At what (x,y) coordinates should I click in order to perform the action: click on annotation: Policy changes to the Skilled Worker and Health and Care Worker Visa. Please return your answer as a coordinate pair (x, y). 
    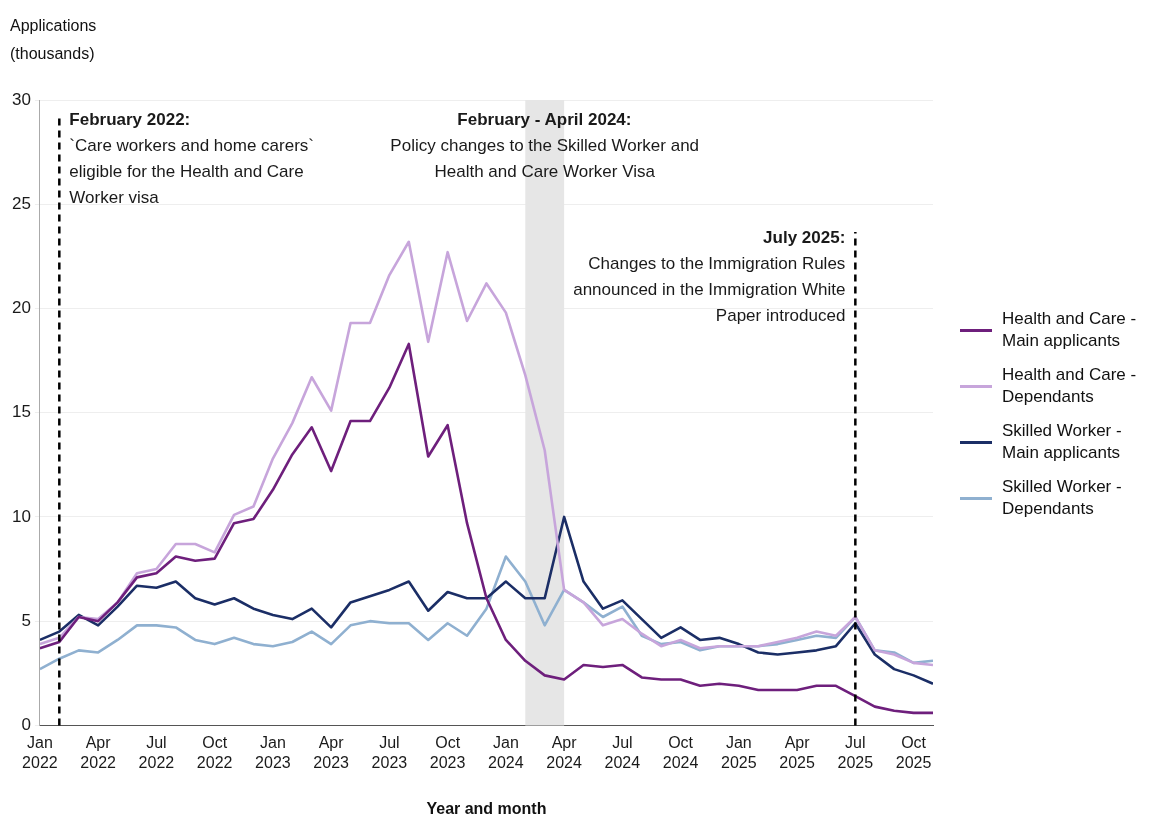
    Looking at the image, I should click on (545, 159).